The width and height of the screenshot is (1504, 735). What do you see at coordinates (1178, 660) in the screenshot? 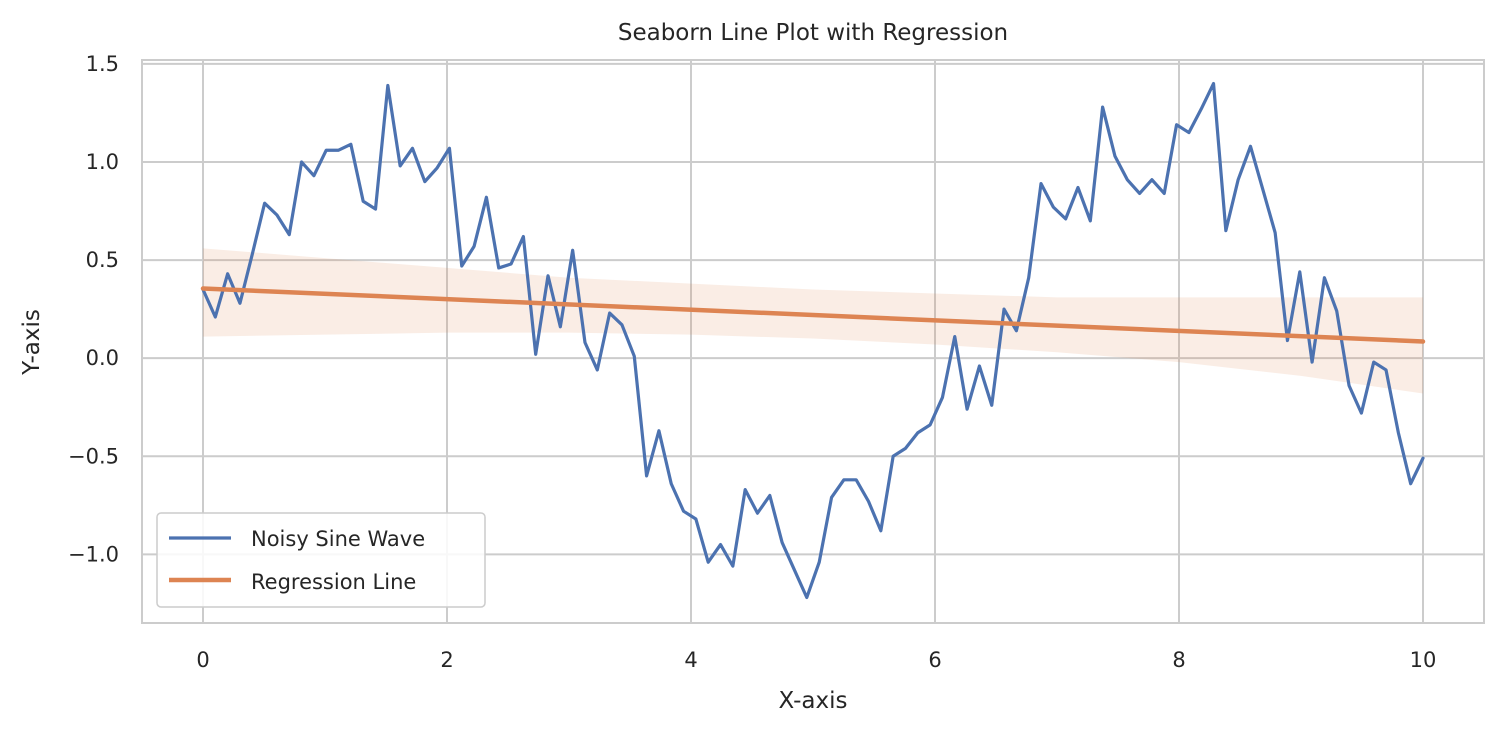
I see `x-tick-label: 8` at bounding box center [1178, 660].